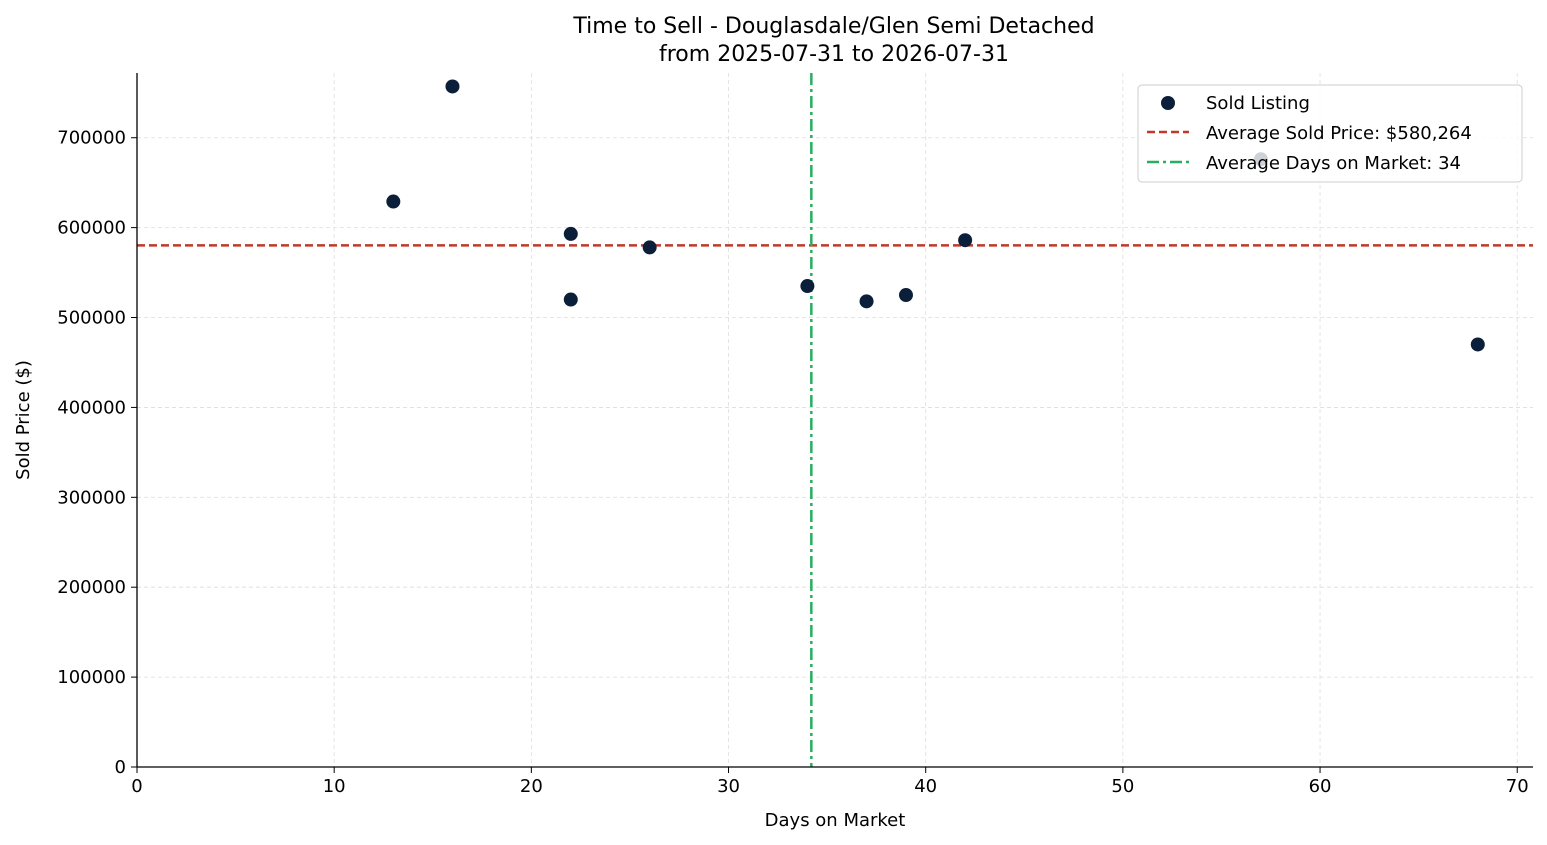 Image resolution: width=1547 pixels, height=845 pixels. Describe the element at coordinates (91, 318) in the screenshot. I see `y-tick-label: 500000` at that location.